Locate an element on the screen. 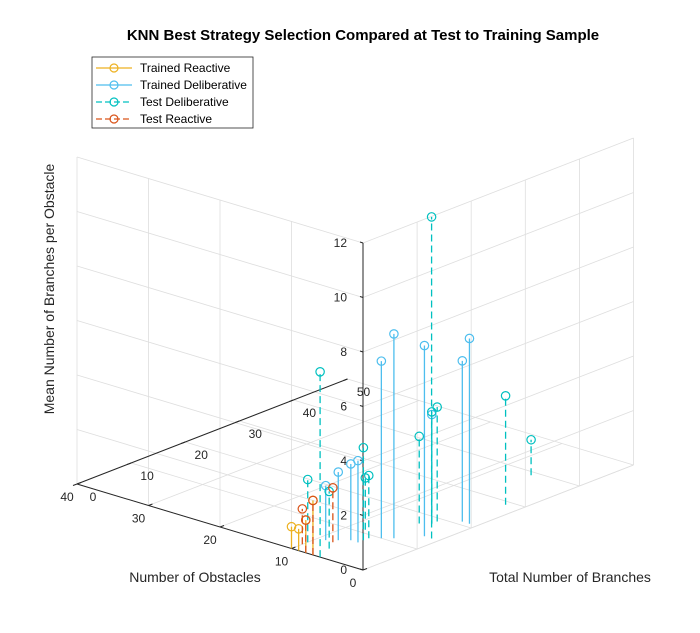 The width and height of the screenshot is (700, 633). z-tick-label: 0 is located at coordinates (343, 570).